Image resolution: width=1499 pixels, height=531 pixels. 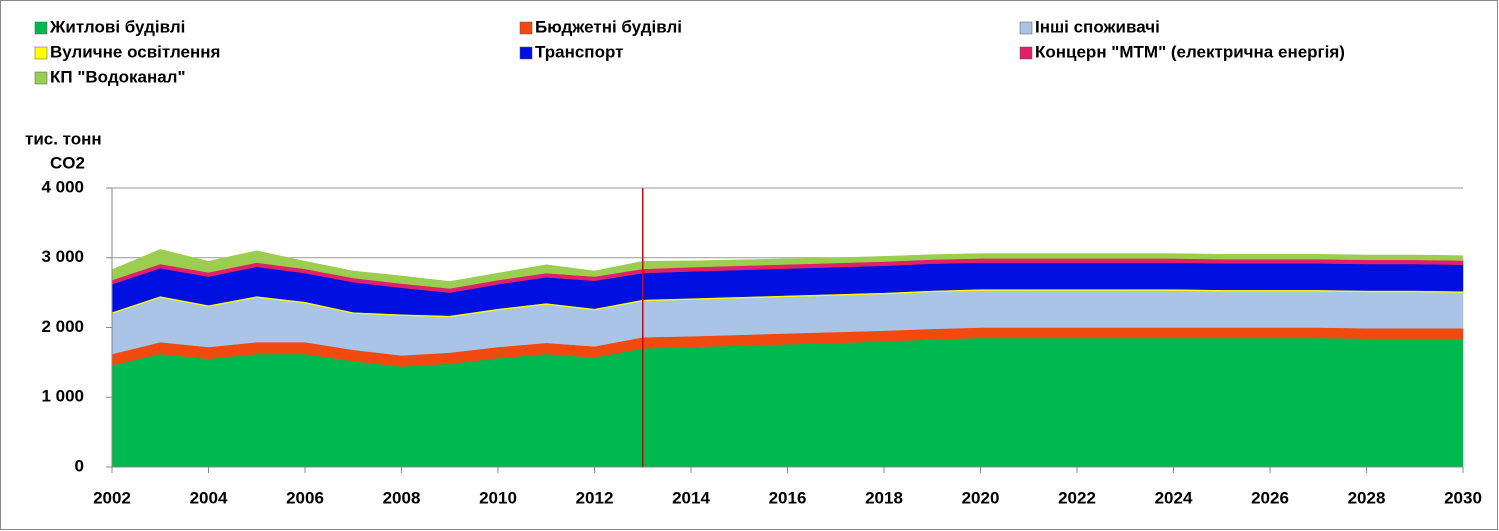 What do you see at coordinates (884, 497) in the screenshot?
I see `x-tick-label: 2018` at bounding box center [884, 497].